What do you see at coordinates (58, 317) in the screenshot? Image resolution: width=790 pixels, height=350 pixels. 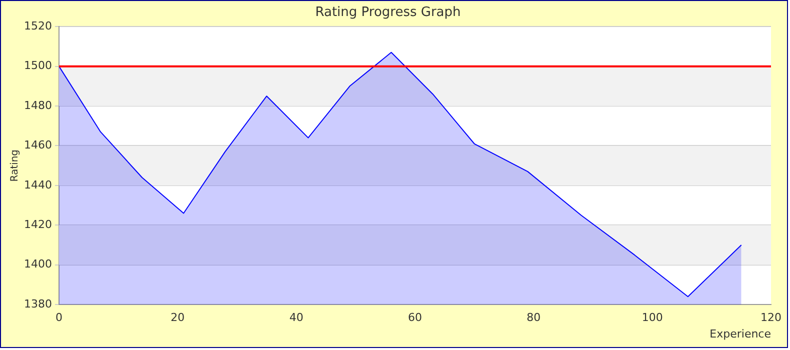 I see `x-tick-label: 0` at bounding box center [58, 317].